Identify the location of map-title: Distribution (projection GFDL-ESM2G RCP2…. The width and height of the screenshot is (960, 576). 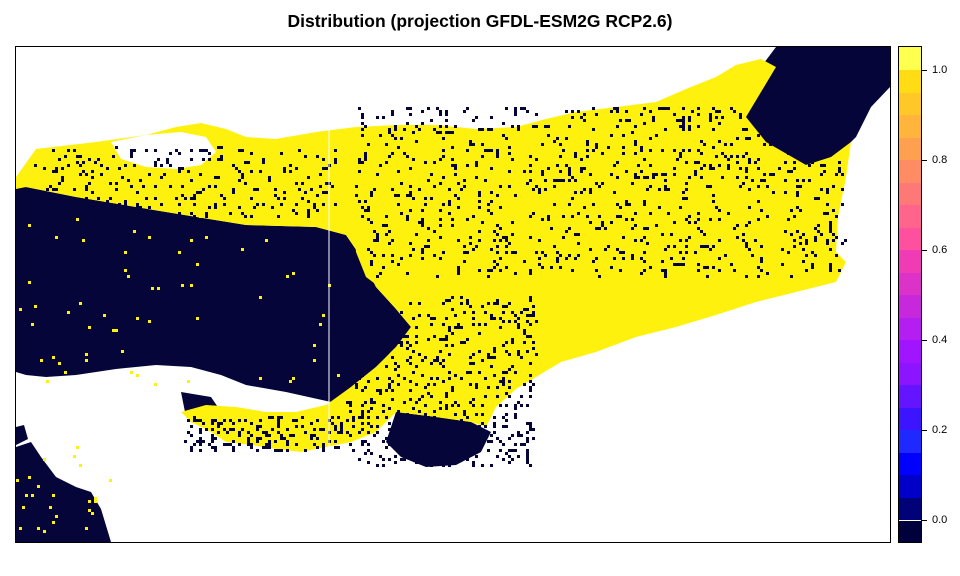
(480, 21).